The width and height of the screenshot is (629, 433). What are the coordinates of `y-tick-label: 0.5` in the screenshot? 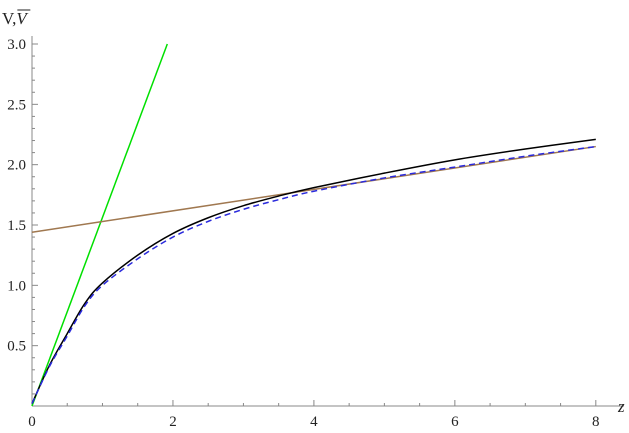 It's located at (16, 347).